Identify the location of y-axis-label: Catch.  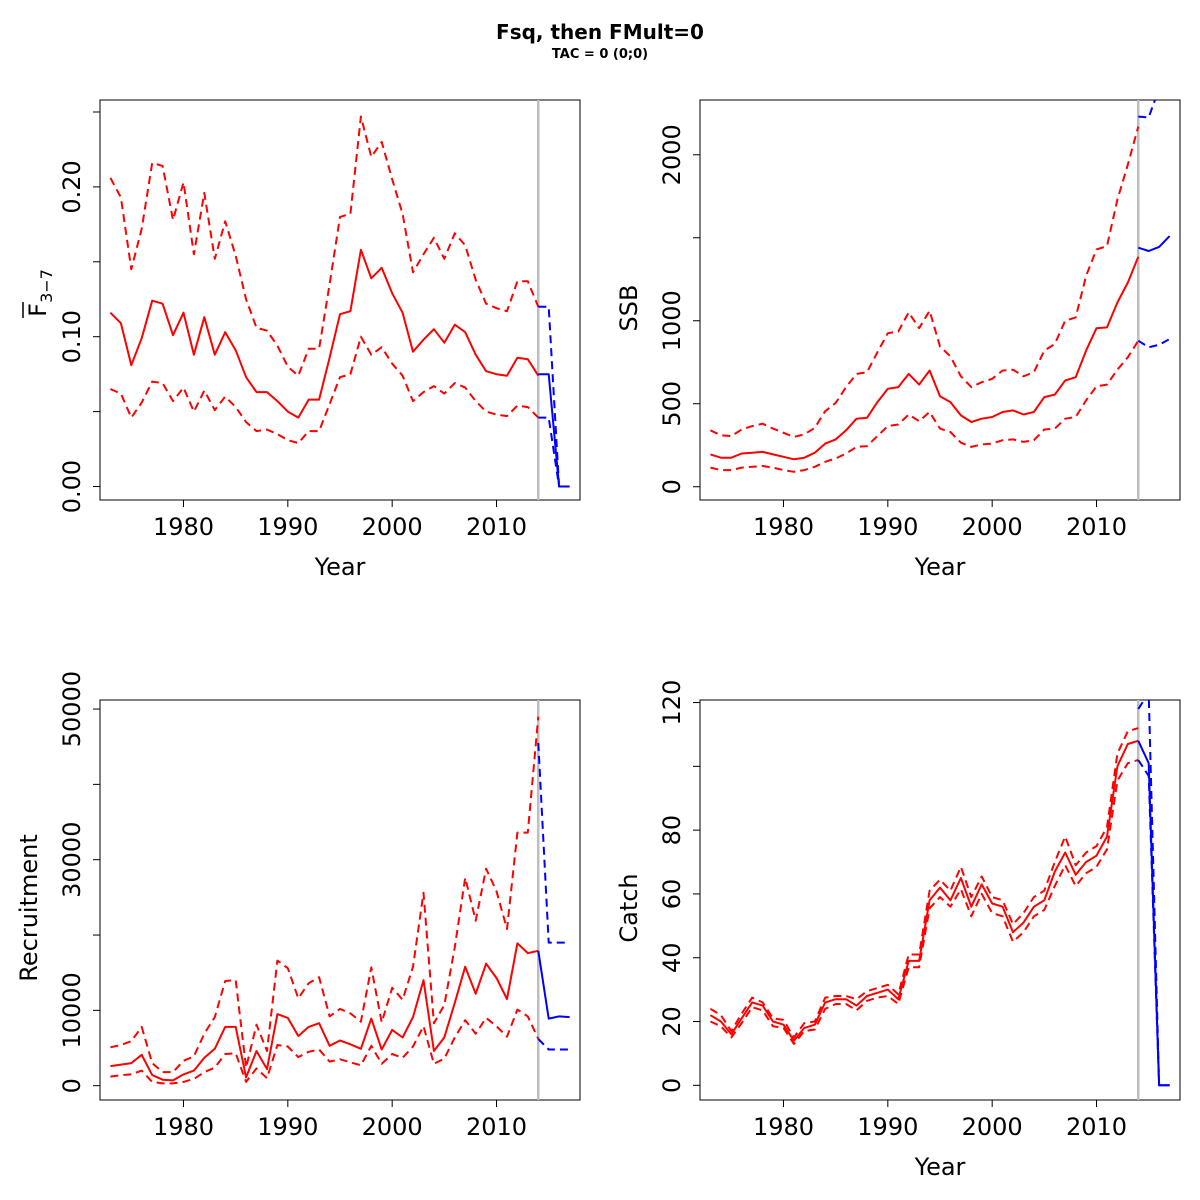
(629, 907).